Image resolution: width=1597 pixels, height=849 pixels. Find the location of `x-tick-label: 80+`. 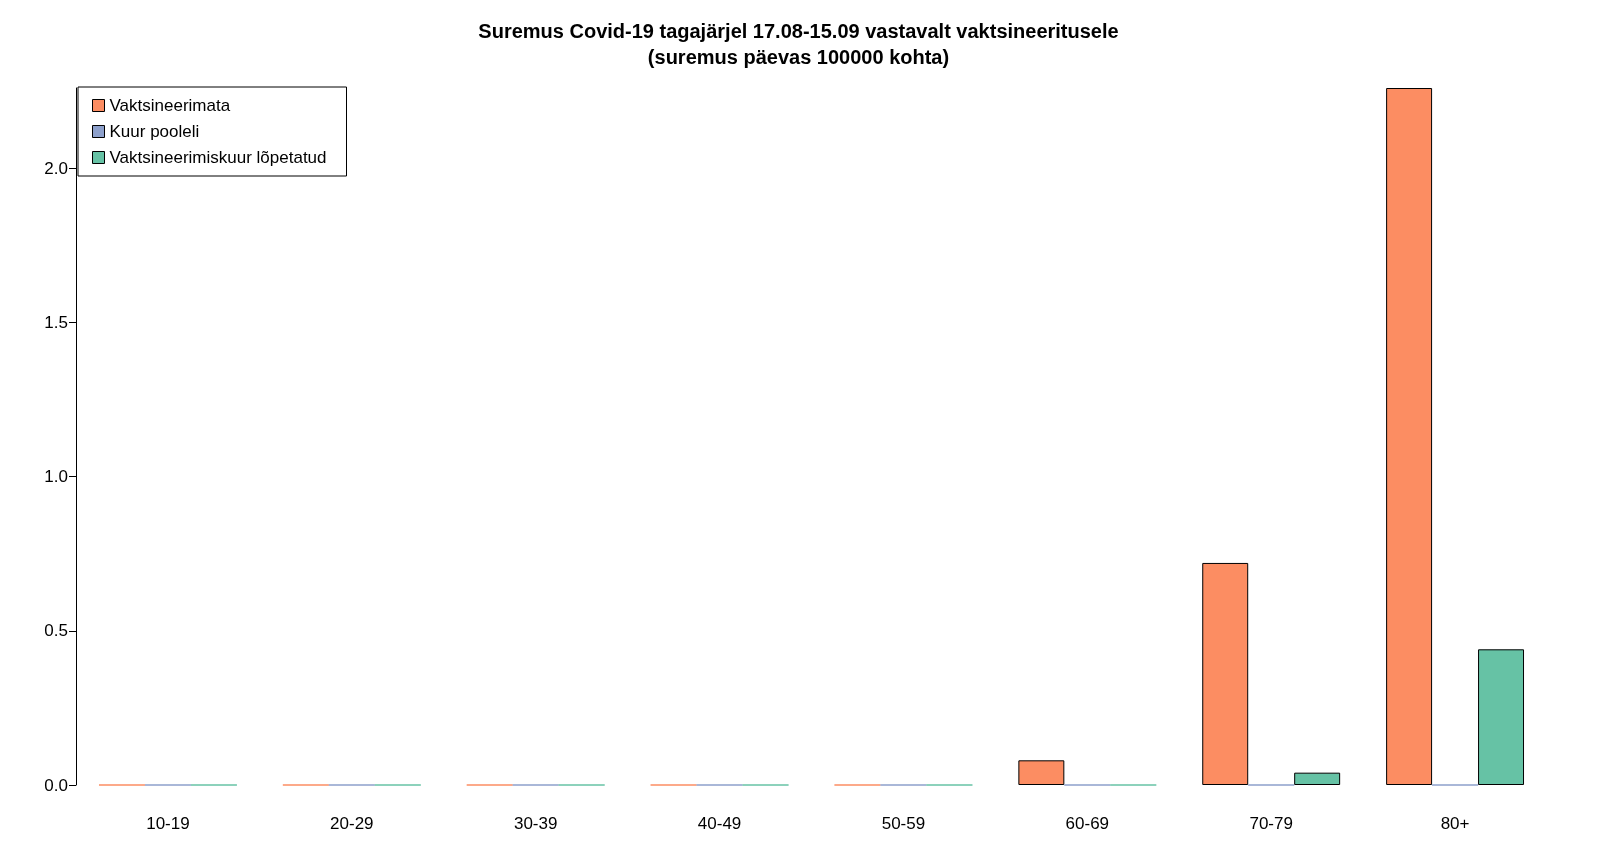

x-tick-label: 80+ is located at coordinates (1455, 823).